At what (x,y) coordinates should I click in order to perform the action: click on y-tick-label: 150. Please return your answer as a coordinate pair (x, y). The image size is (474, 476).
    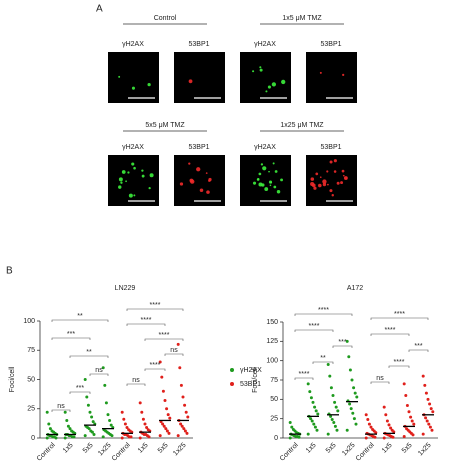
    Looking at the image, I should click on (272, 322).